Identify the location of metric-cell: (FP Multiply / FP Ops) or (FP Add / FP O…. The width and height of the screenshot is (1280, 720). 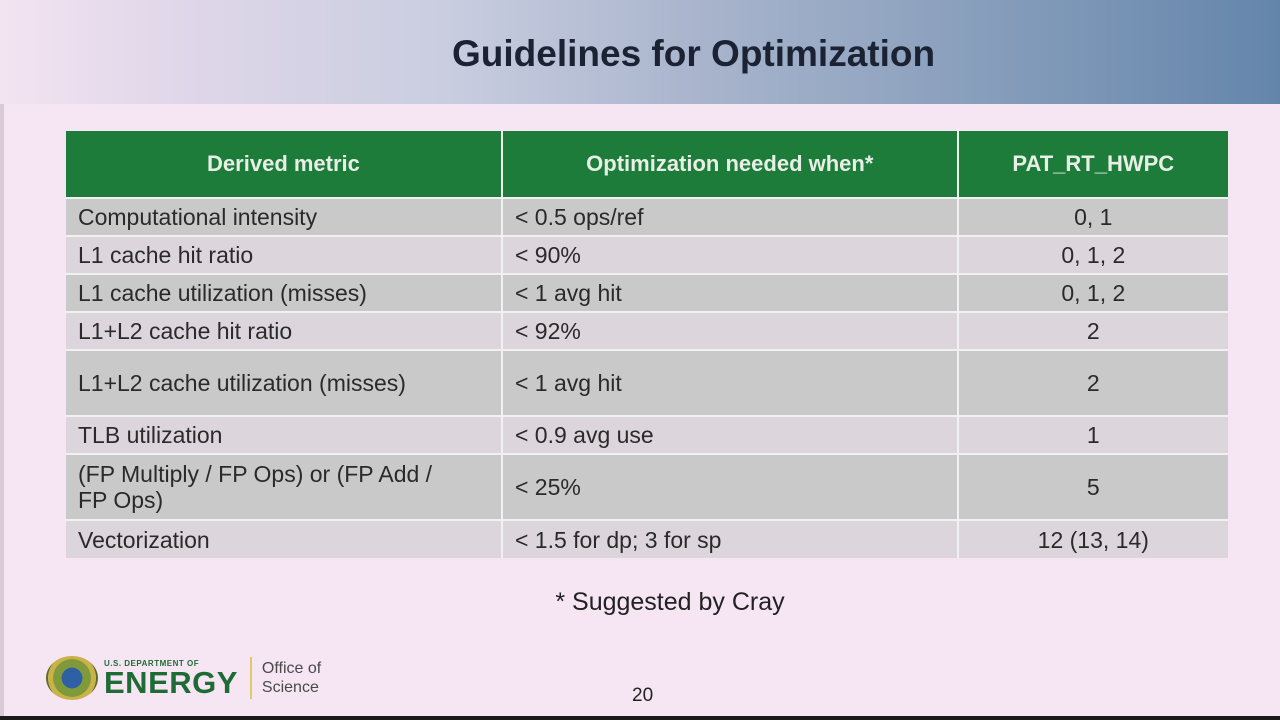
(284, 486).